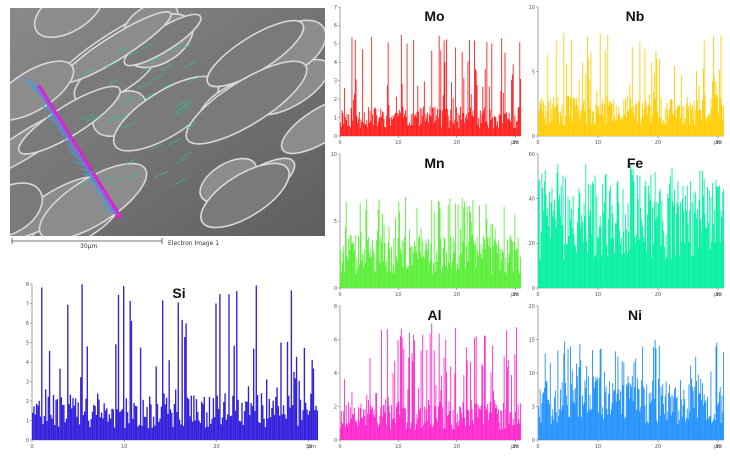  Describe the element at coordinates (335, 8) in the screenshot. I see `y-tick-label: 7` at that location.